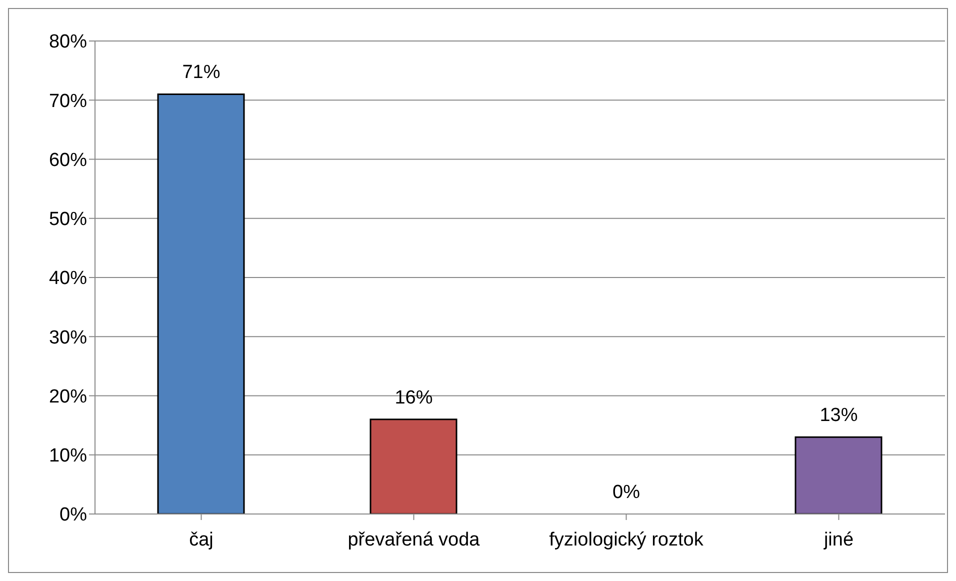 This screenshot has width=956, height=581. I want to click on x-tick-label: převařená voda, so click(414, 539).